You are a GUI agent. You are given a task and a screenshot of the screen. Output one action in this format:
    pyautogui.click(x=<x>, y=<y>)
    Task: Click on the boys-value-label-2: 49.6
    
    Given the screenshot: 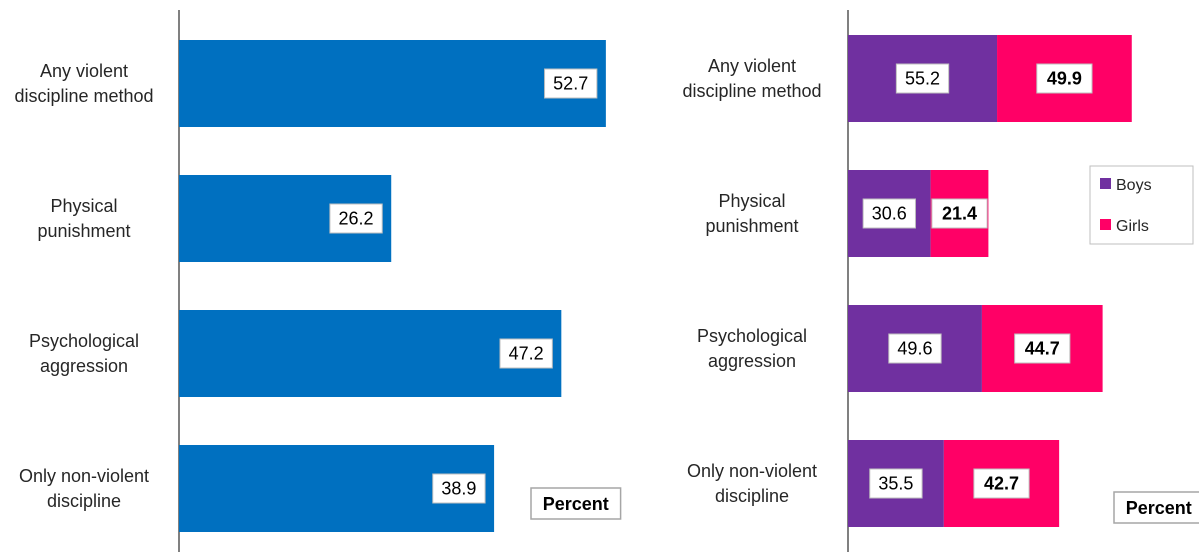 What is the action you would take?
    pyautogui.click(x=914, y=349)
    